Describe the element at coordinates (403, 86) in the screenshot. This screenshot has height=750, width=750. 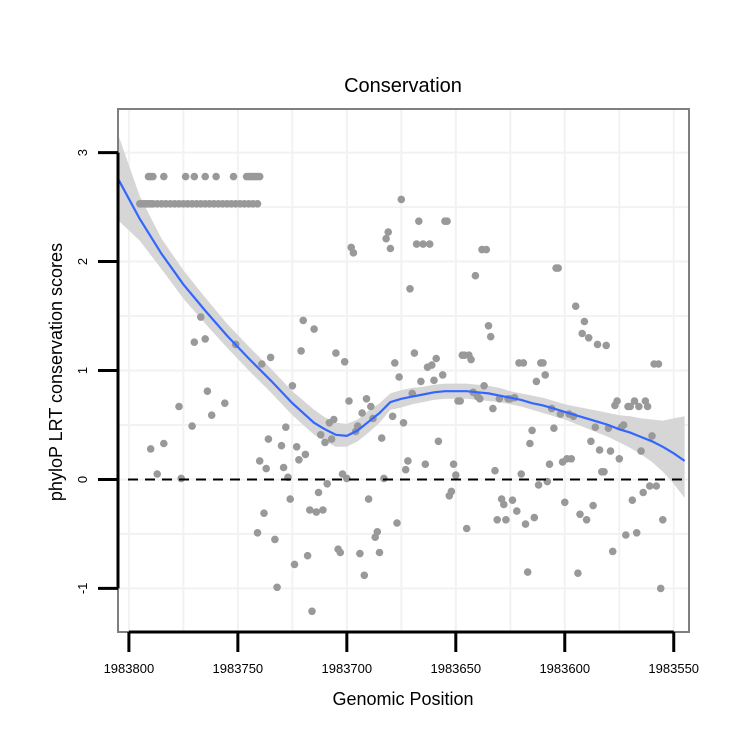
I see `chart-title: Conservation` at that location.